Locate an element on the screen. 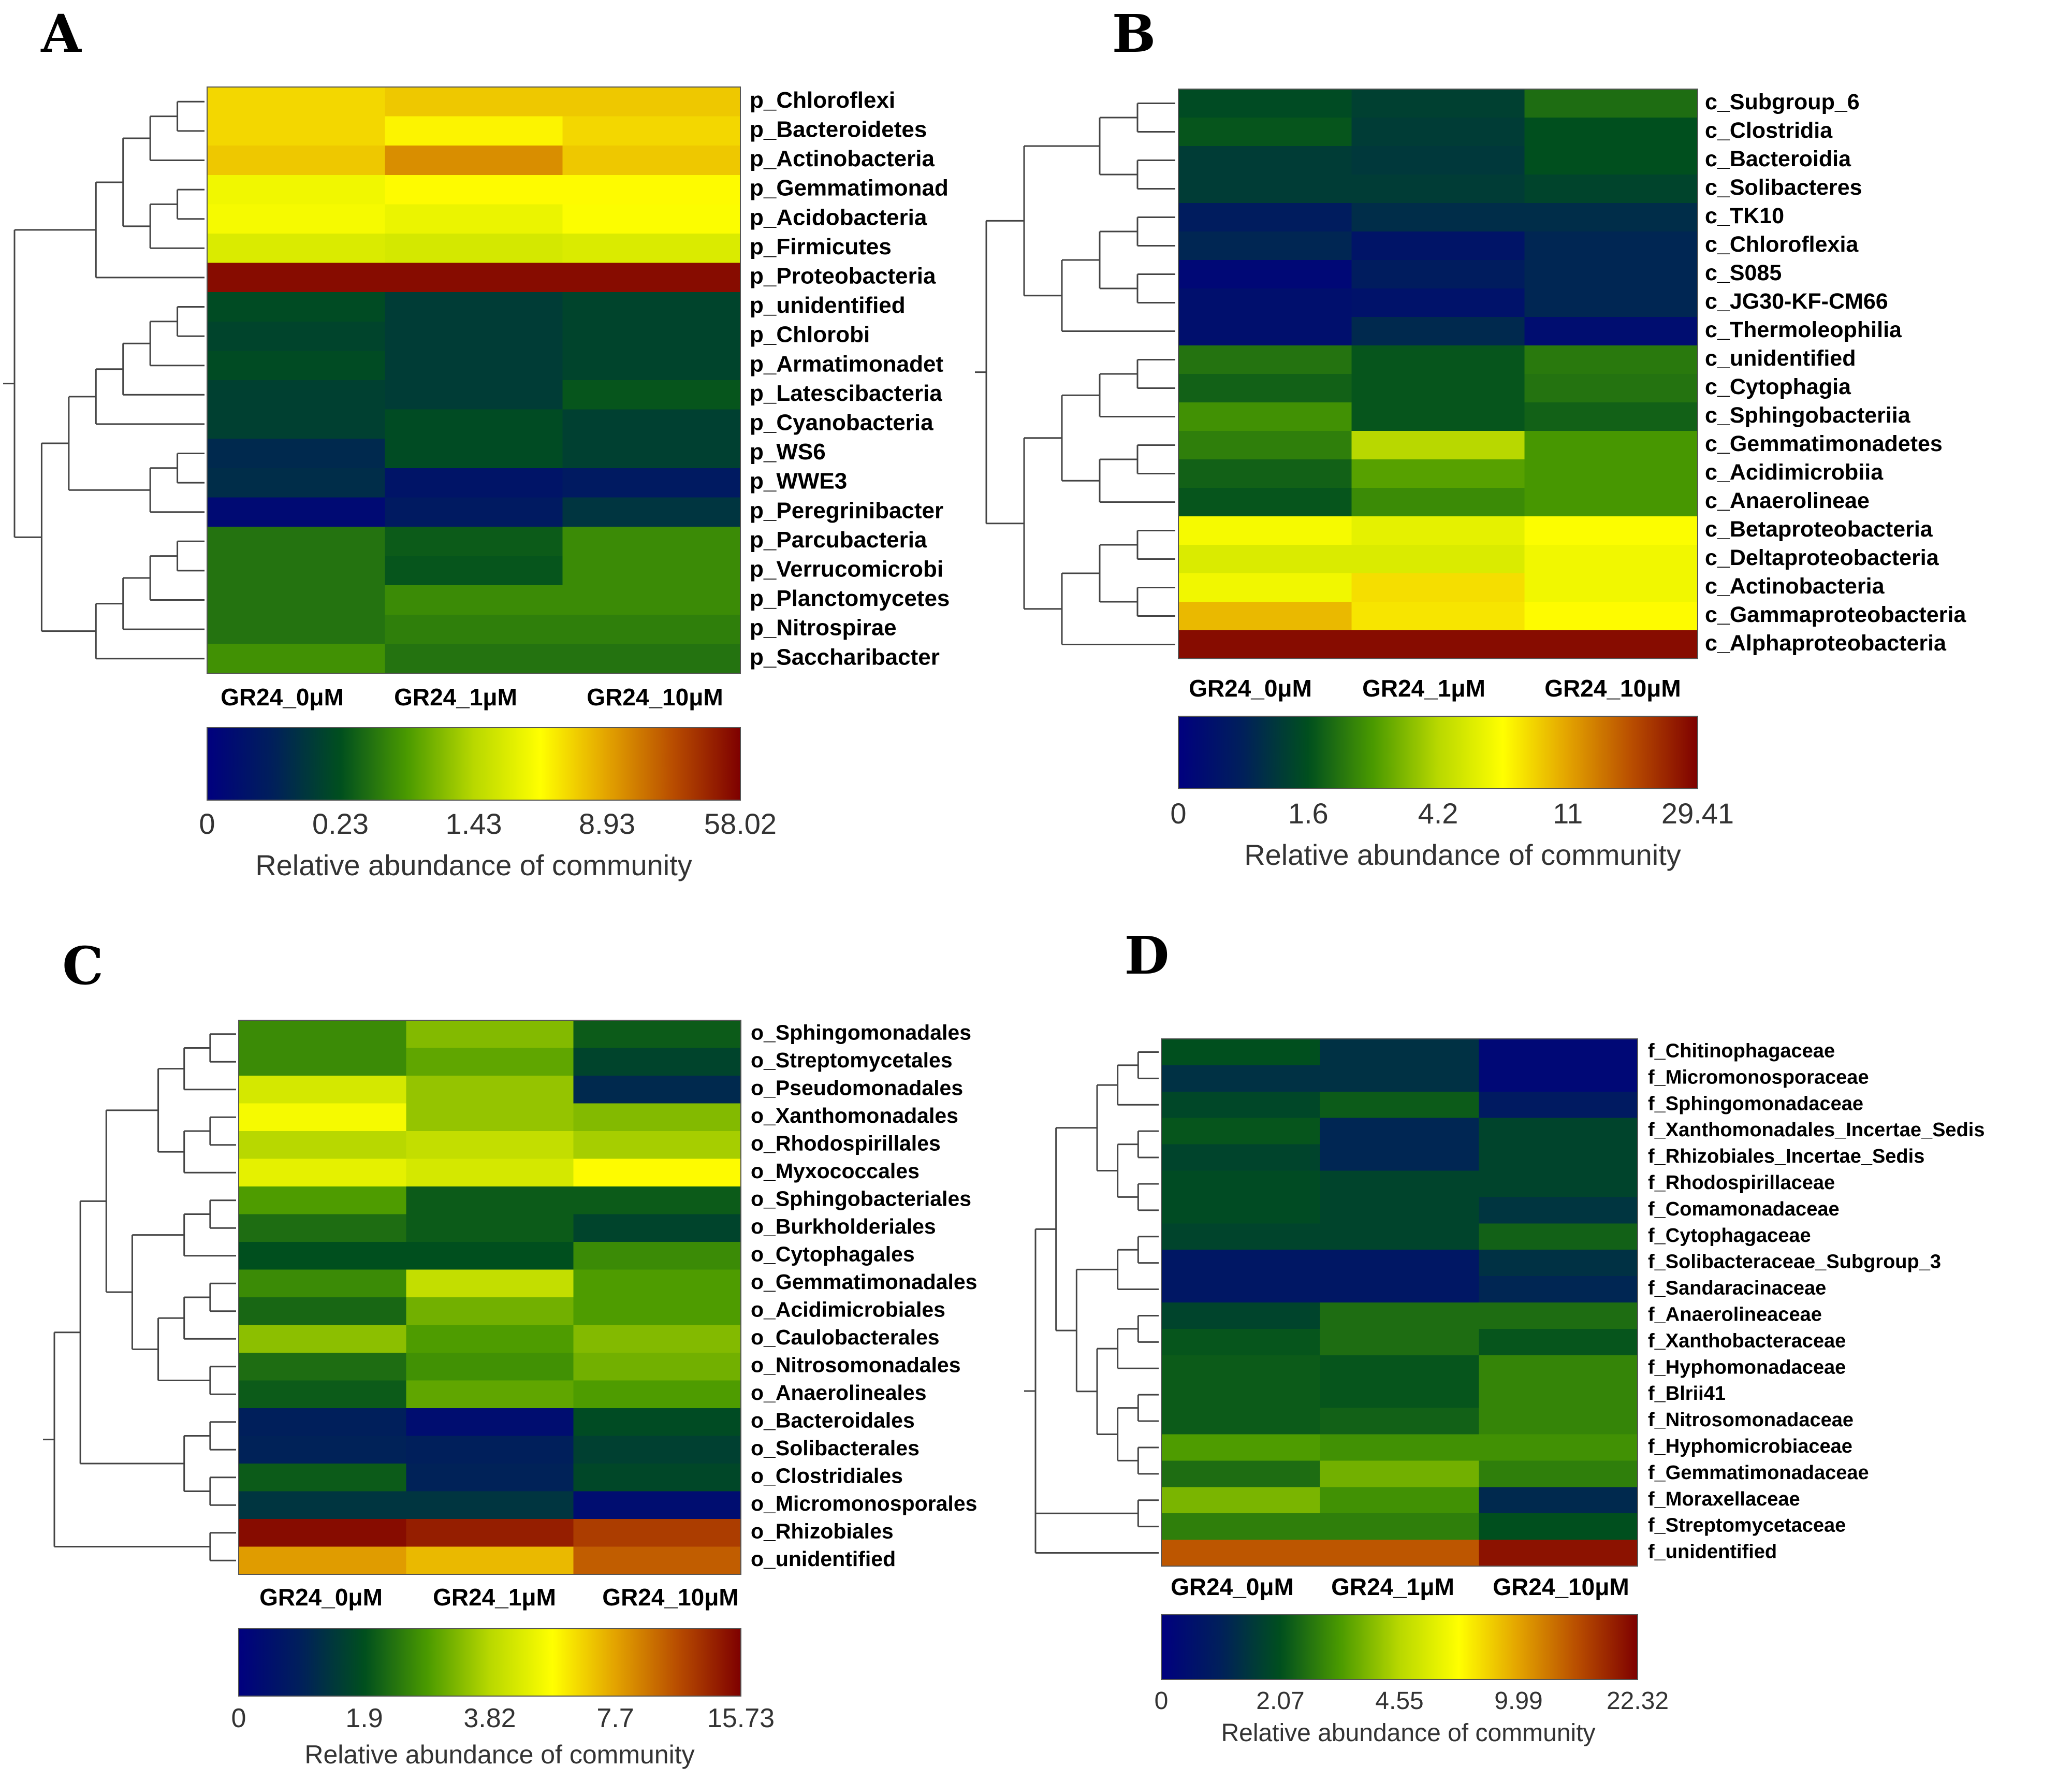 The width and height of the screenshot is (2072, 1781). panel-letter: B is located at coordinates (1134, 33).